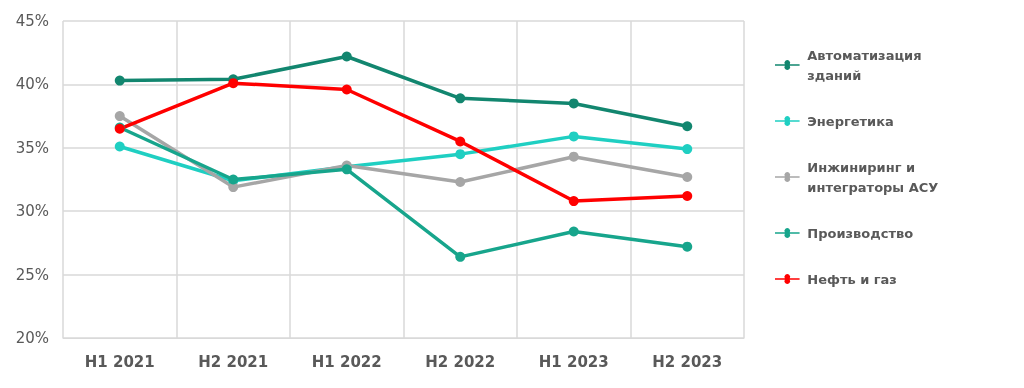 The width and height of the screenshot is (1024, 388). Describe the element at coordinates (860, 233) in the screenshot. I see `legend-label: Производство` at that location.